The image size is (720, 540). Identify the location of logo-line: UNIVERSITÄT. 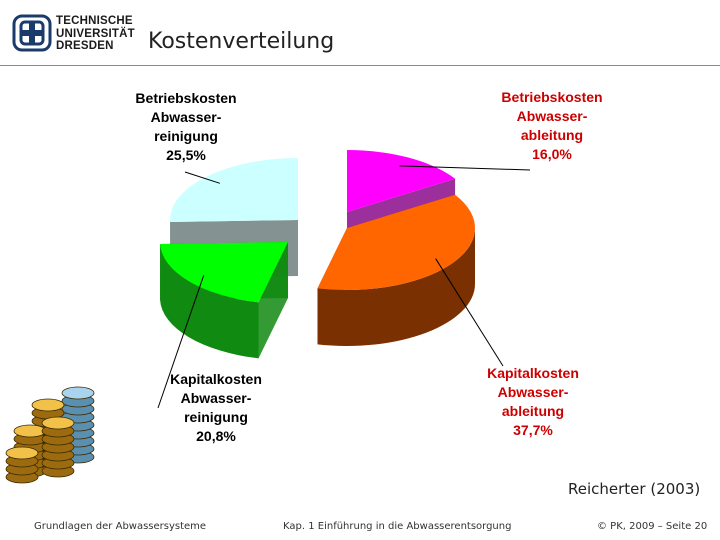
(95, 33).